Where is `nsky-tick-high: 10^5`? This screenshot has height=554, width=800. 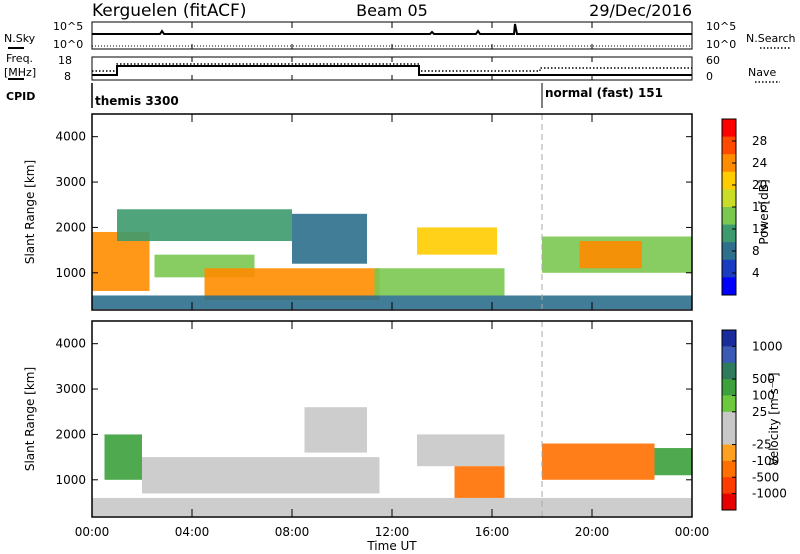 nsky-tick-high: 10^5 is located at coordinates (68, 26).